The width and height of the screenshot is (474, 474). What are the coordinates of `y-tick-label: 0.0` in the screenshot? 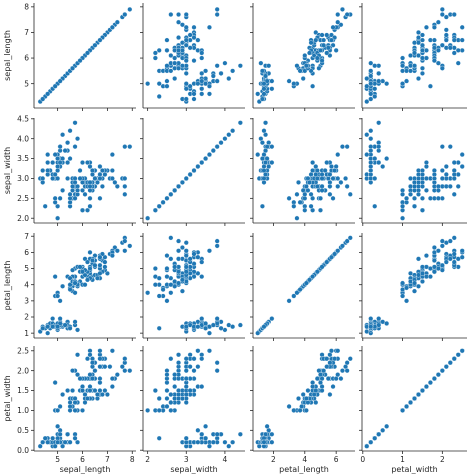 It's located at (23, 450).